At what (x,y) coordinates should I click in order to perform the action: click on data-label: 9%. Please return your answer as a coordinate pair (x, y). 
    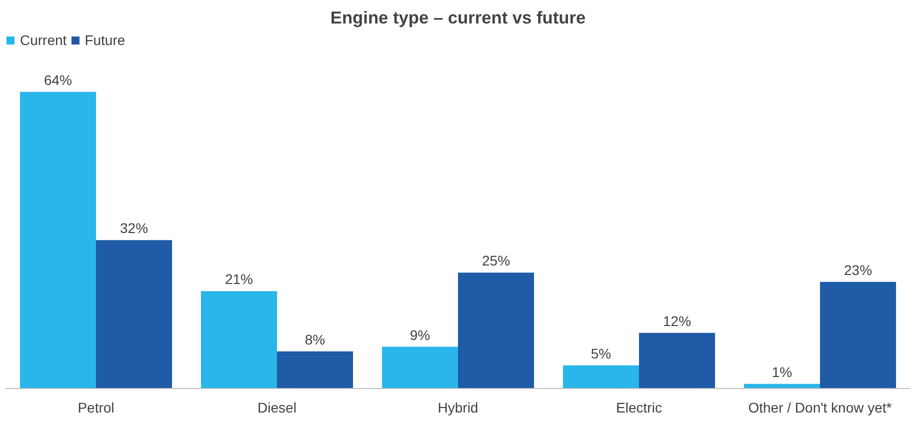
    Looking at the image, I should click on (420, 334).